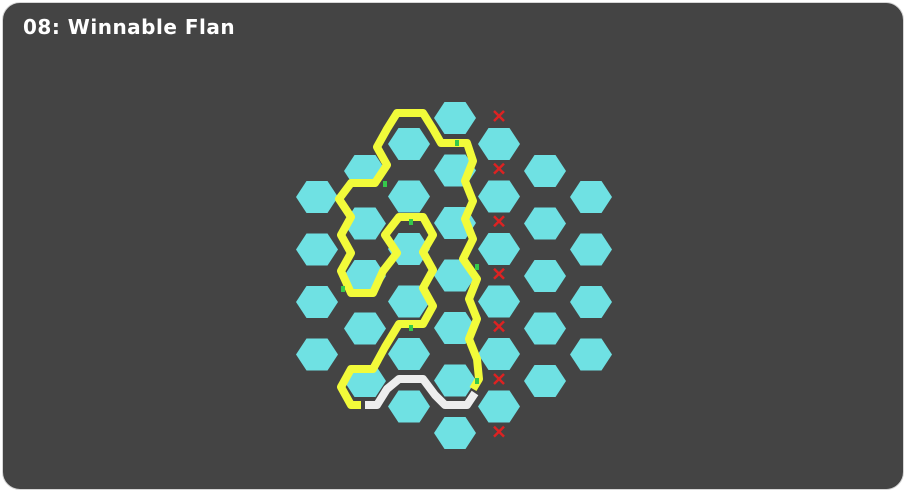  Describe the element at coordinates (409, 259) in the screenshot. I see `yellow-path` at that location.